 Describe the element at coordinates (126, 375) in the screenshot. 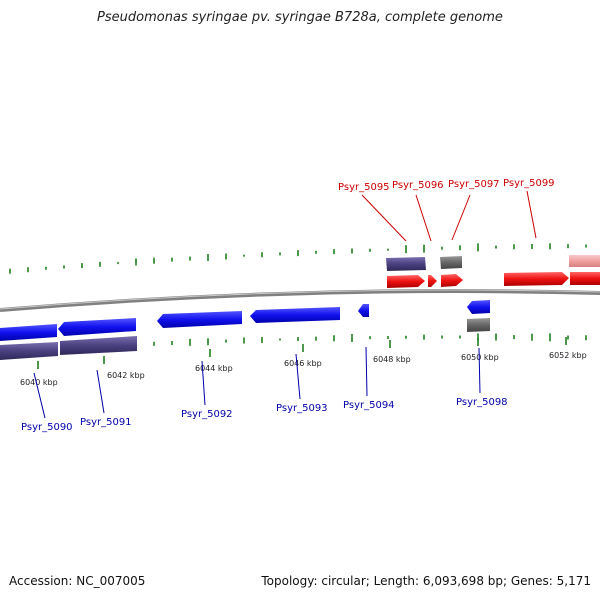

I see `scale-label-6042: 6042 kbp` at that location.